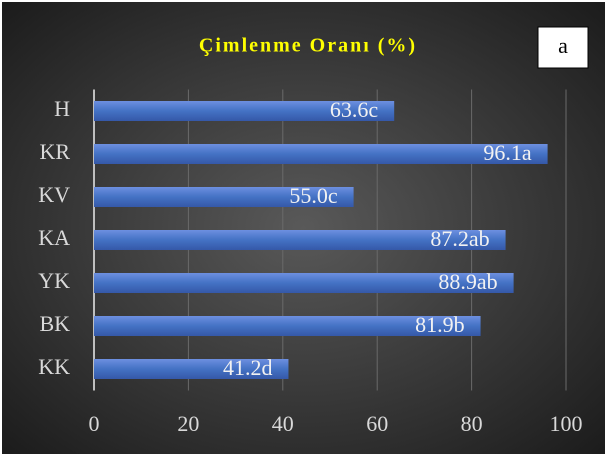  I want to click on x-tick-label: 100, so click(566, 423).